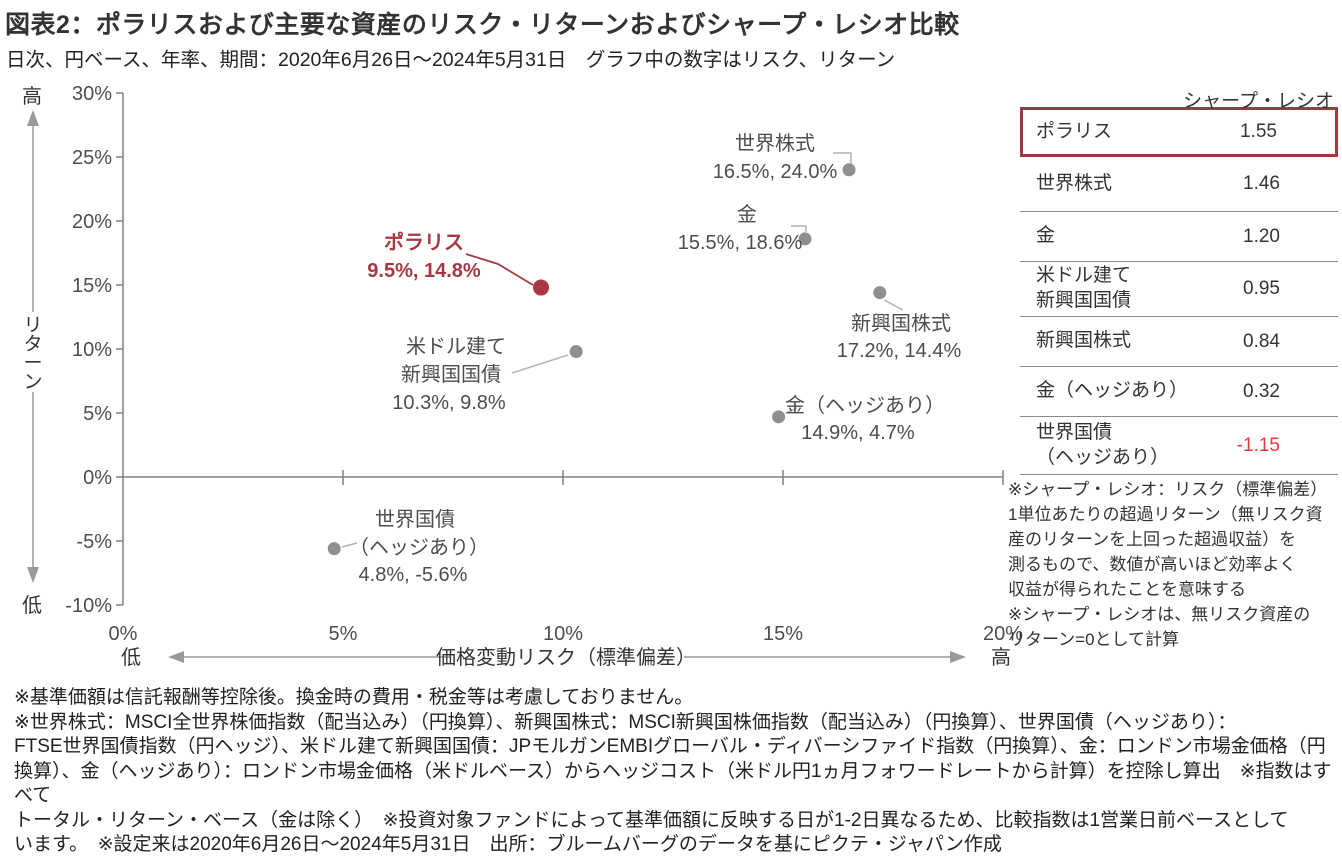  Describe the element at coordinates (482, 25) in the screenshot. I see `page-title: 図表2：ポラリスおよび主要な資産のリスク・リターンおよびシャープ・レシオ比較` at that location.